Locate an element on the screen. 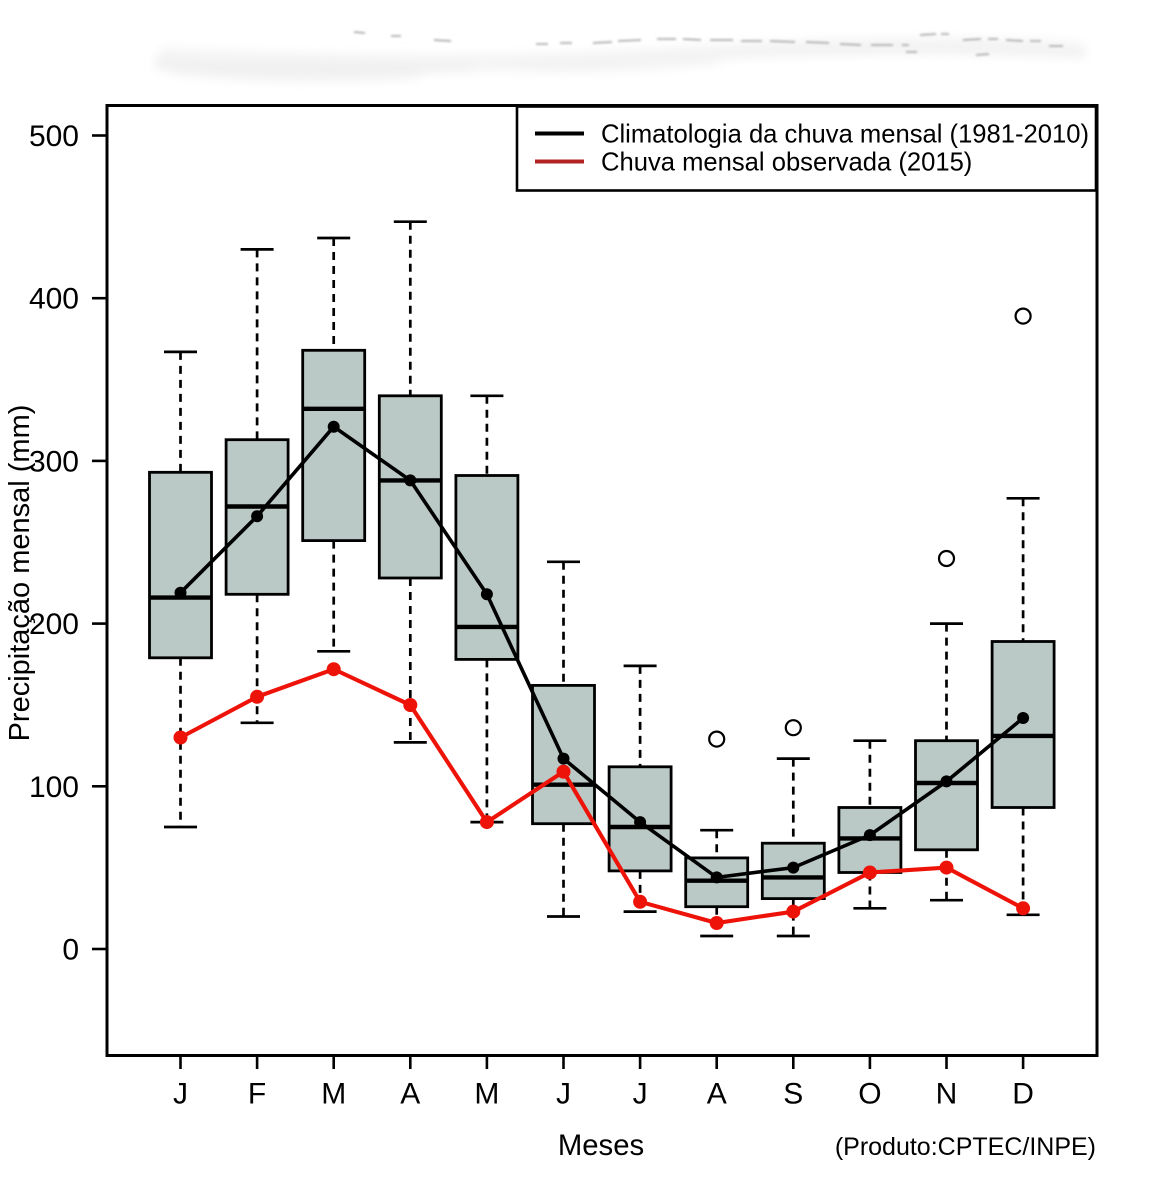 This screenshot has height=1188, width=1152. svg-text: 300 is located at coordinates (54, 461).